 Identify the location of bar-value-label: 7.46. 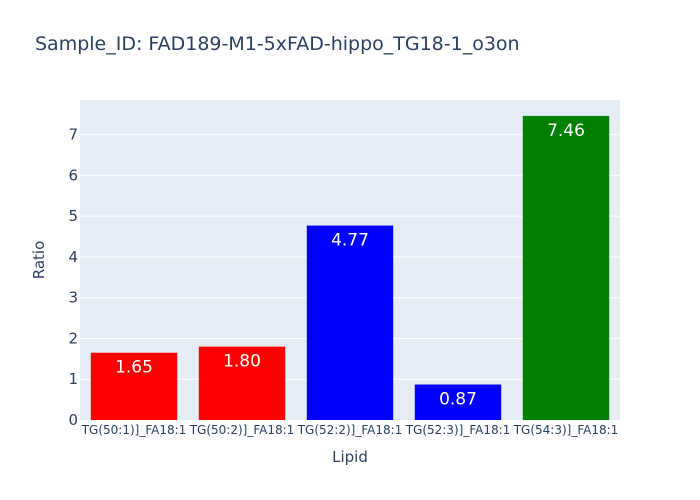
(566, 131).